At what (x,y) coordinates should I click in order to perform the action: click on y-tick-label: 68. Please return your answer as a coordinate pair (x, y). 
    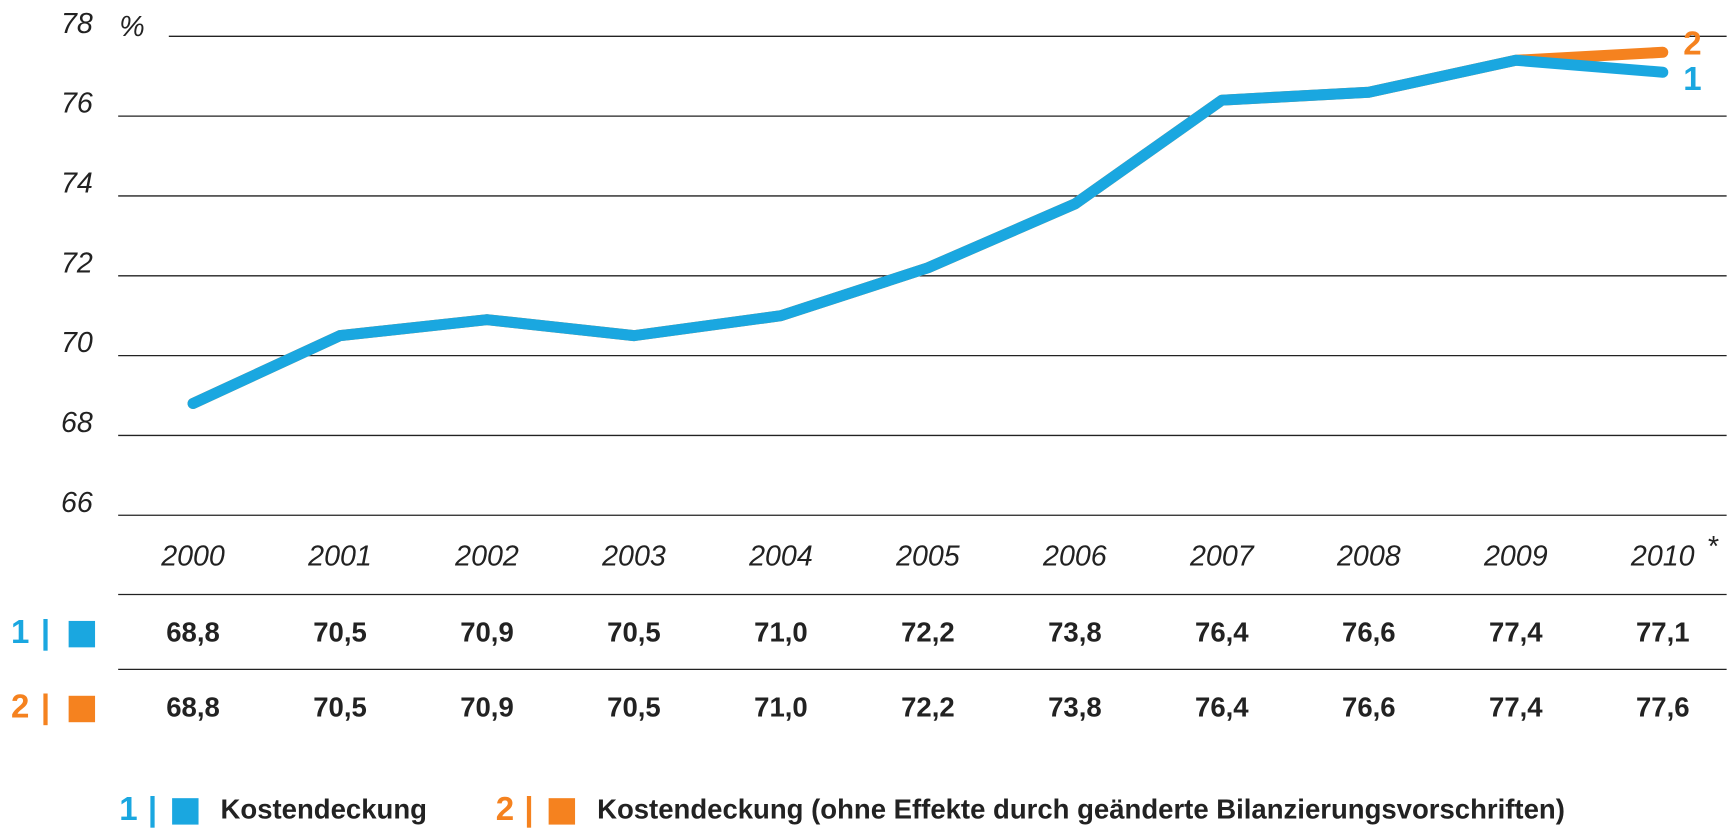
    Looking at the image, I should click on (77, 423).